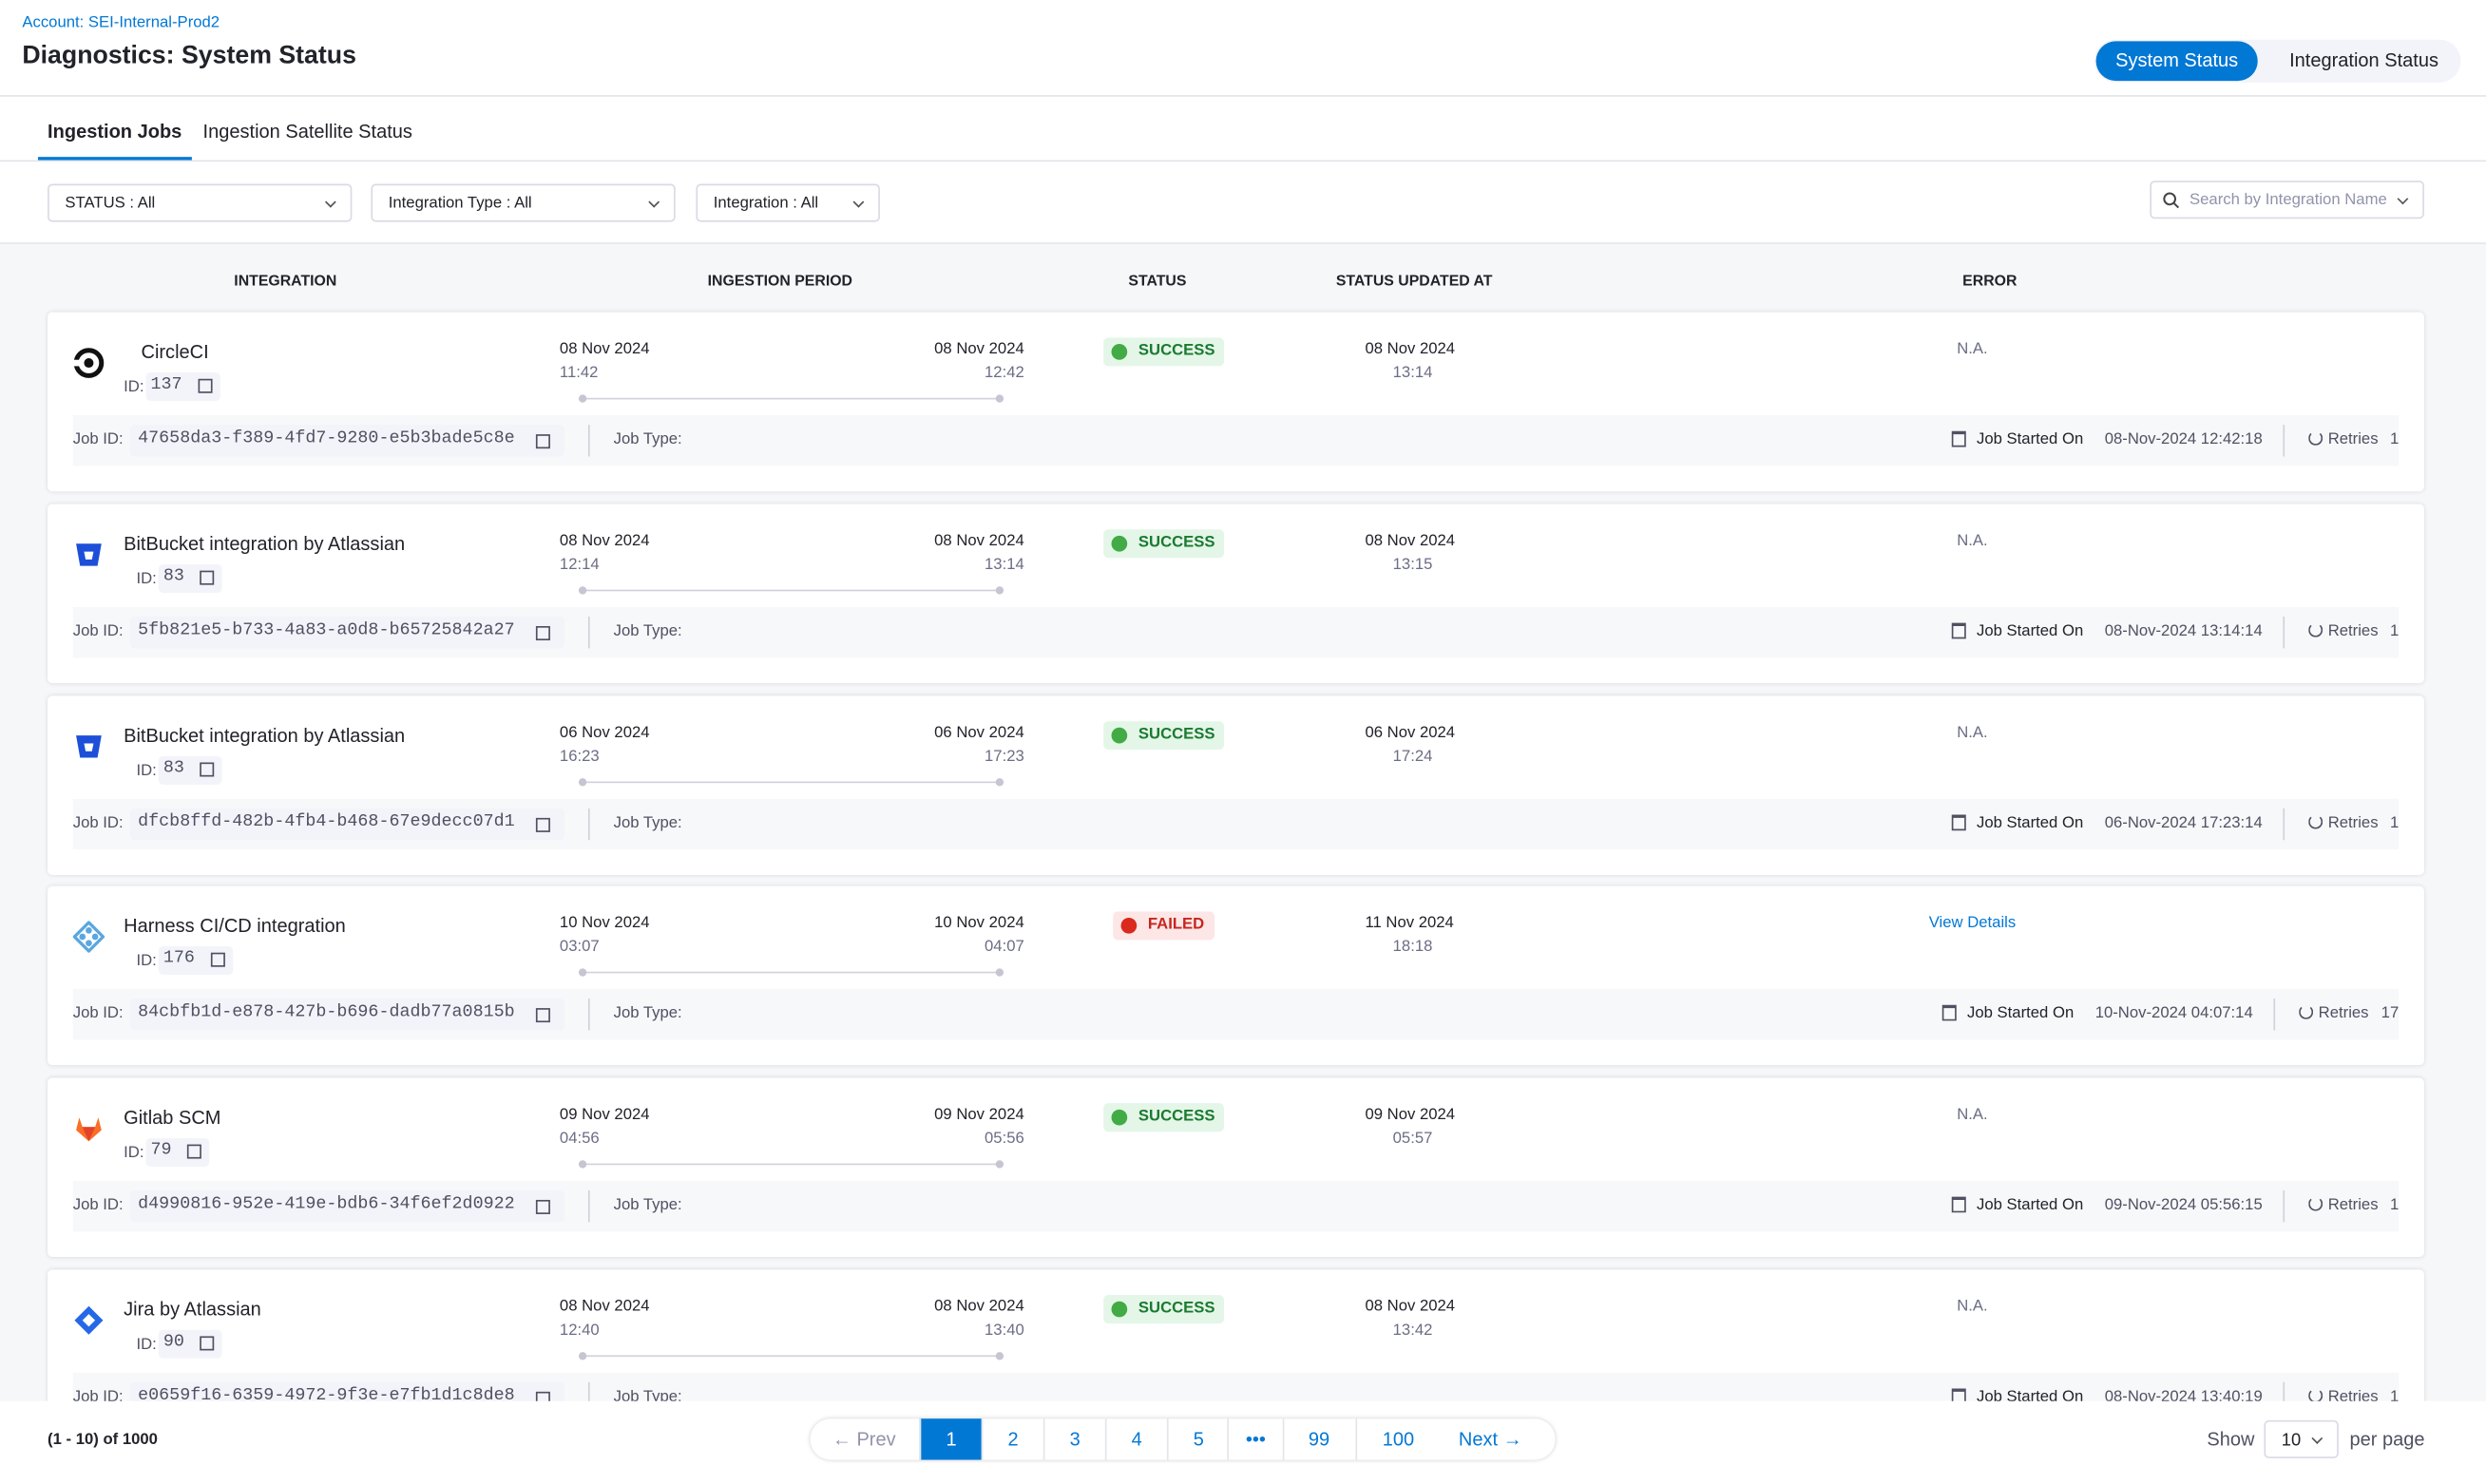  What do you see at coordinates (979, 924) in the screenshot?
I see `end-date: 10 Nov 2024` at bounding box center [979, 924].